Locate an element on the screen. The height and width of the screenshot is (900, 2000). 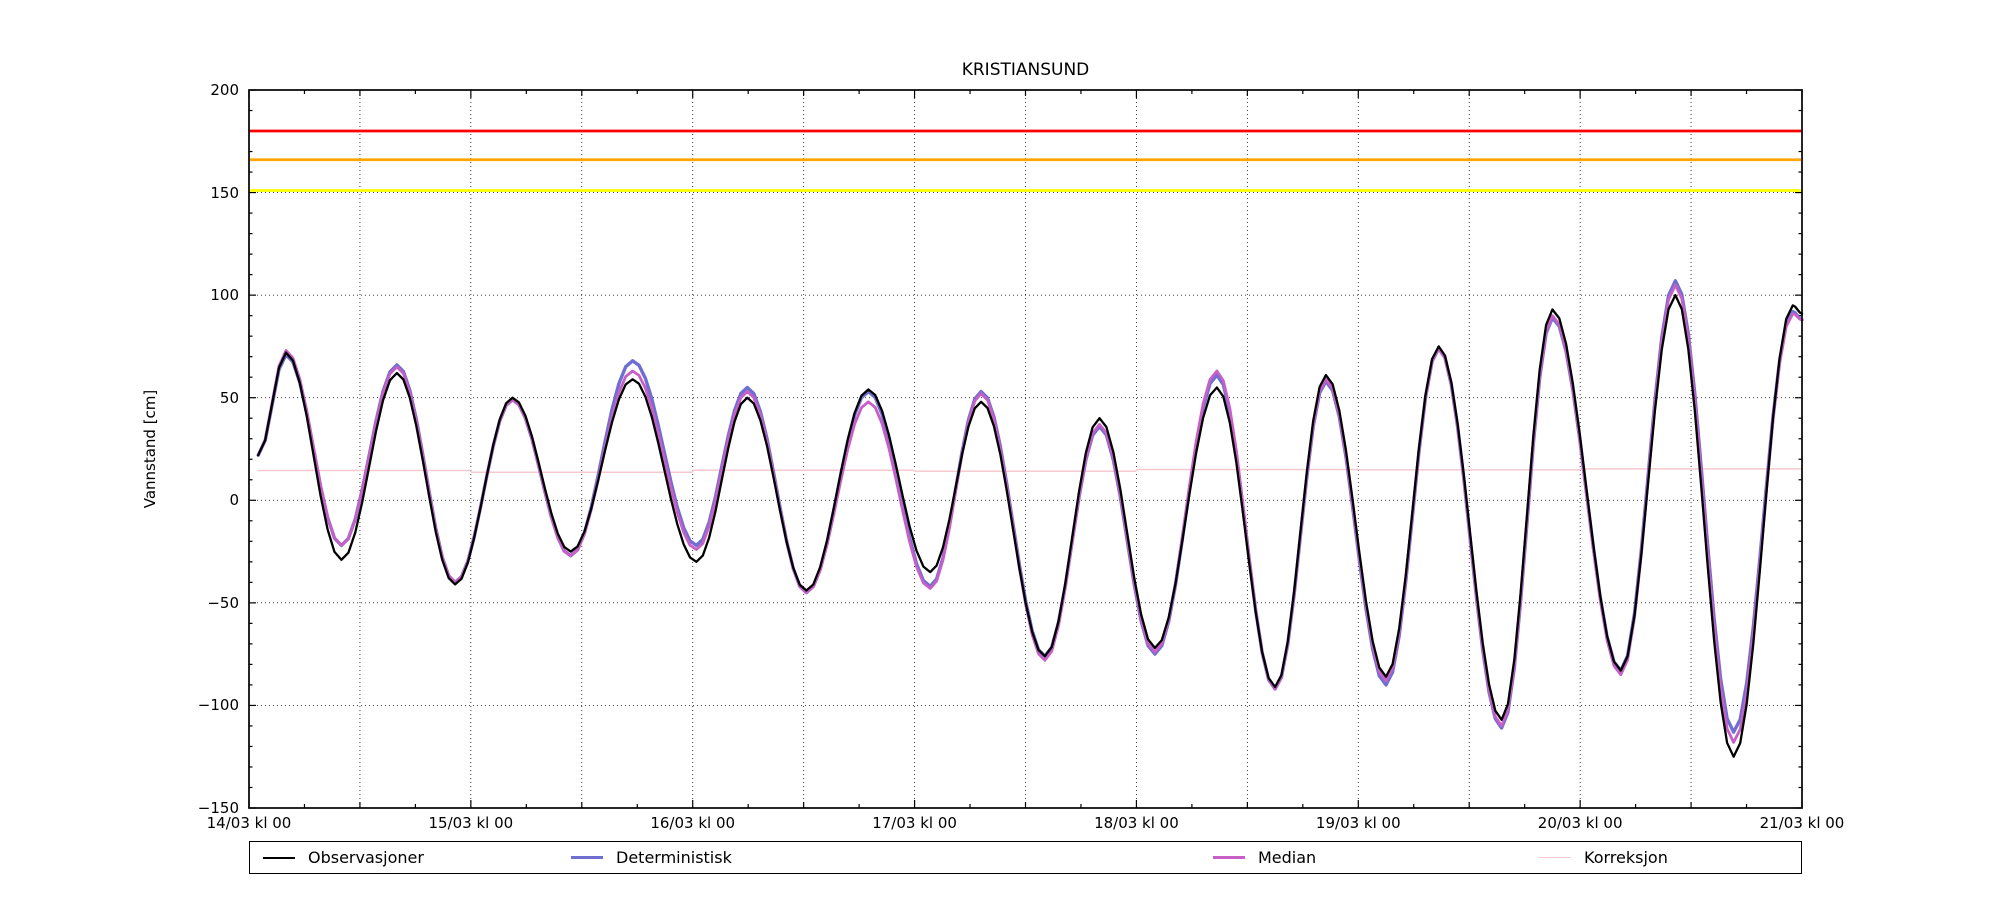
legend-swatch-deterministisk is located at coordinates (587, 857).